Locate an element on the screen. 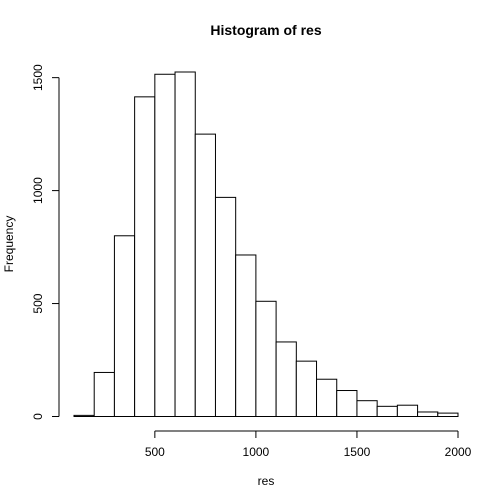  x-tick-label-1000: 1000 is located at coordinates (256, 452).